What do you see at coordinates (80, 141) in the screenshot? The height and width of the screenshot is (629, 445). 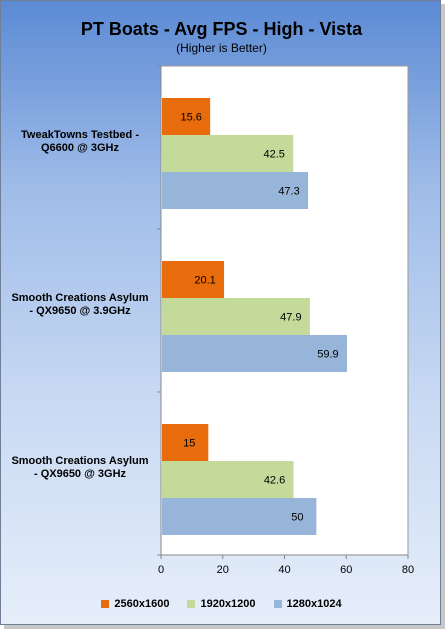 I see `category-label: TweakTowns Testbed - Q6600 @ 3GHz` at bounding box center [80, 141].